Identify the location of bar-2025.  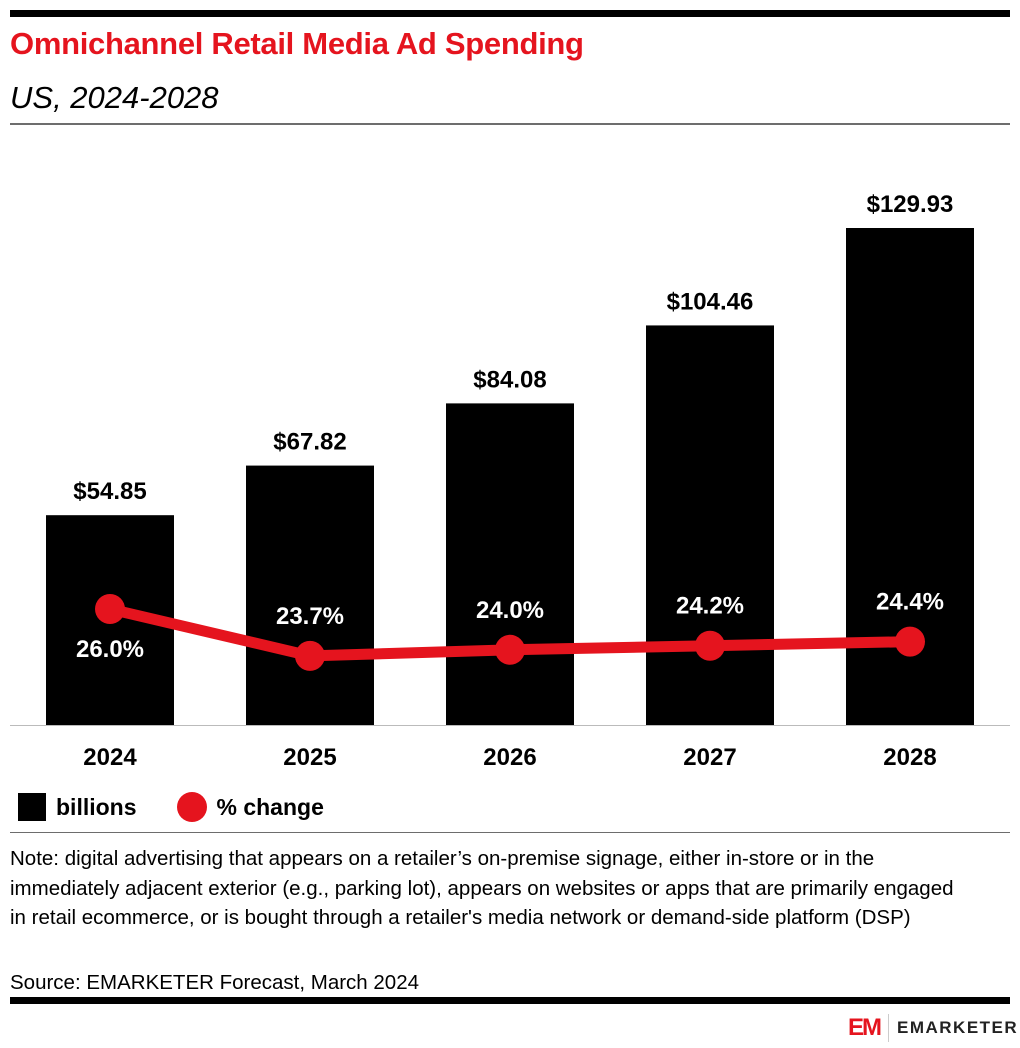
(310, 595).